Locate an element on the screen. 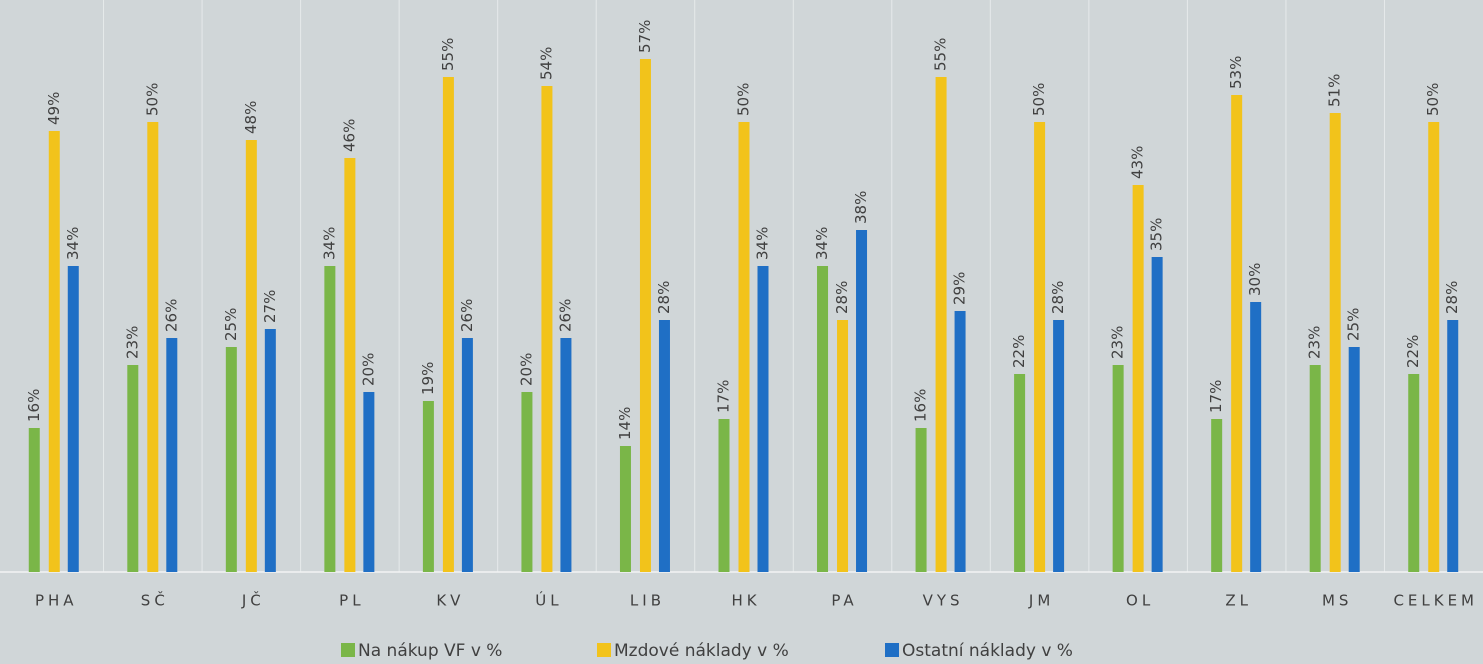 The height and width of the screenshot is (664, 1483). x-tick-label: JM is located at coordinates (1041, 601).